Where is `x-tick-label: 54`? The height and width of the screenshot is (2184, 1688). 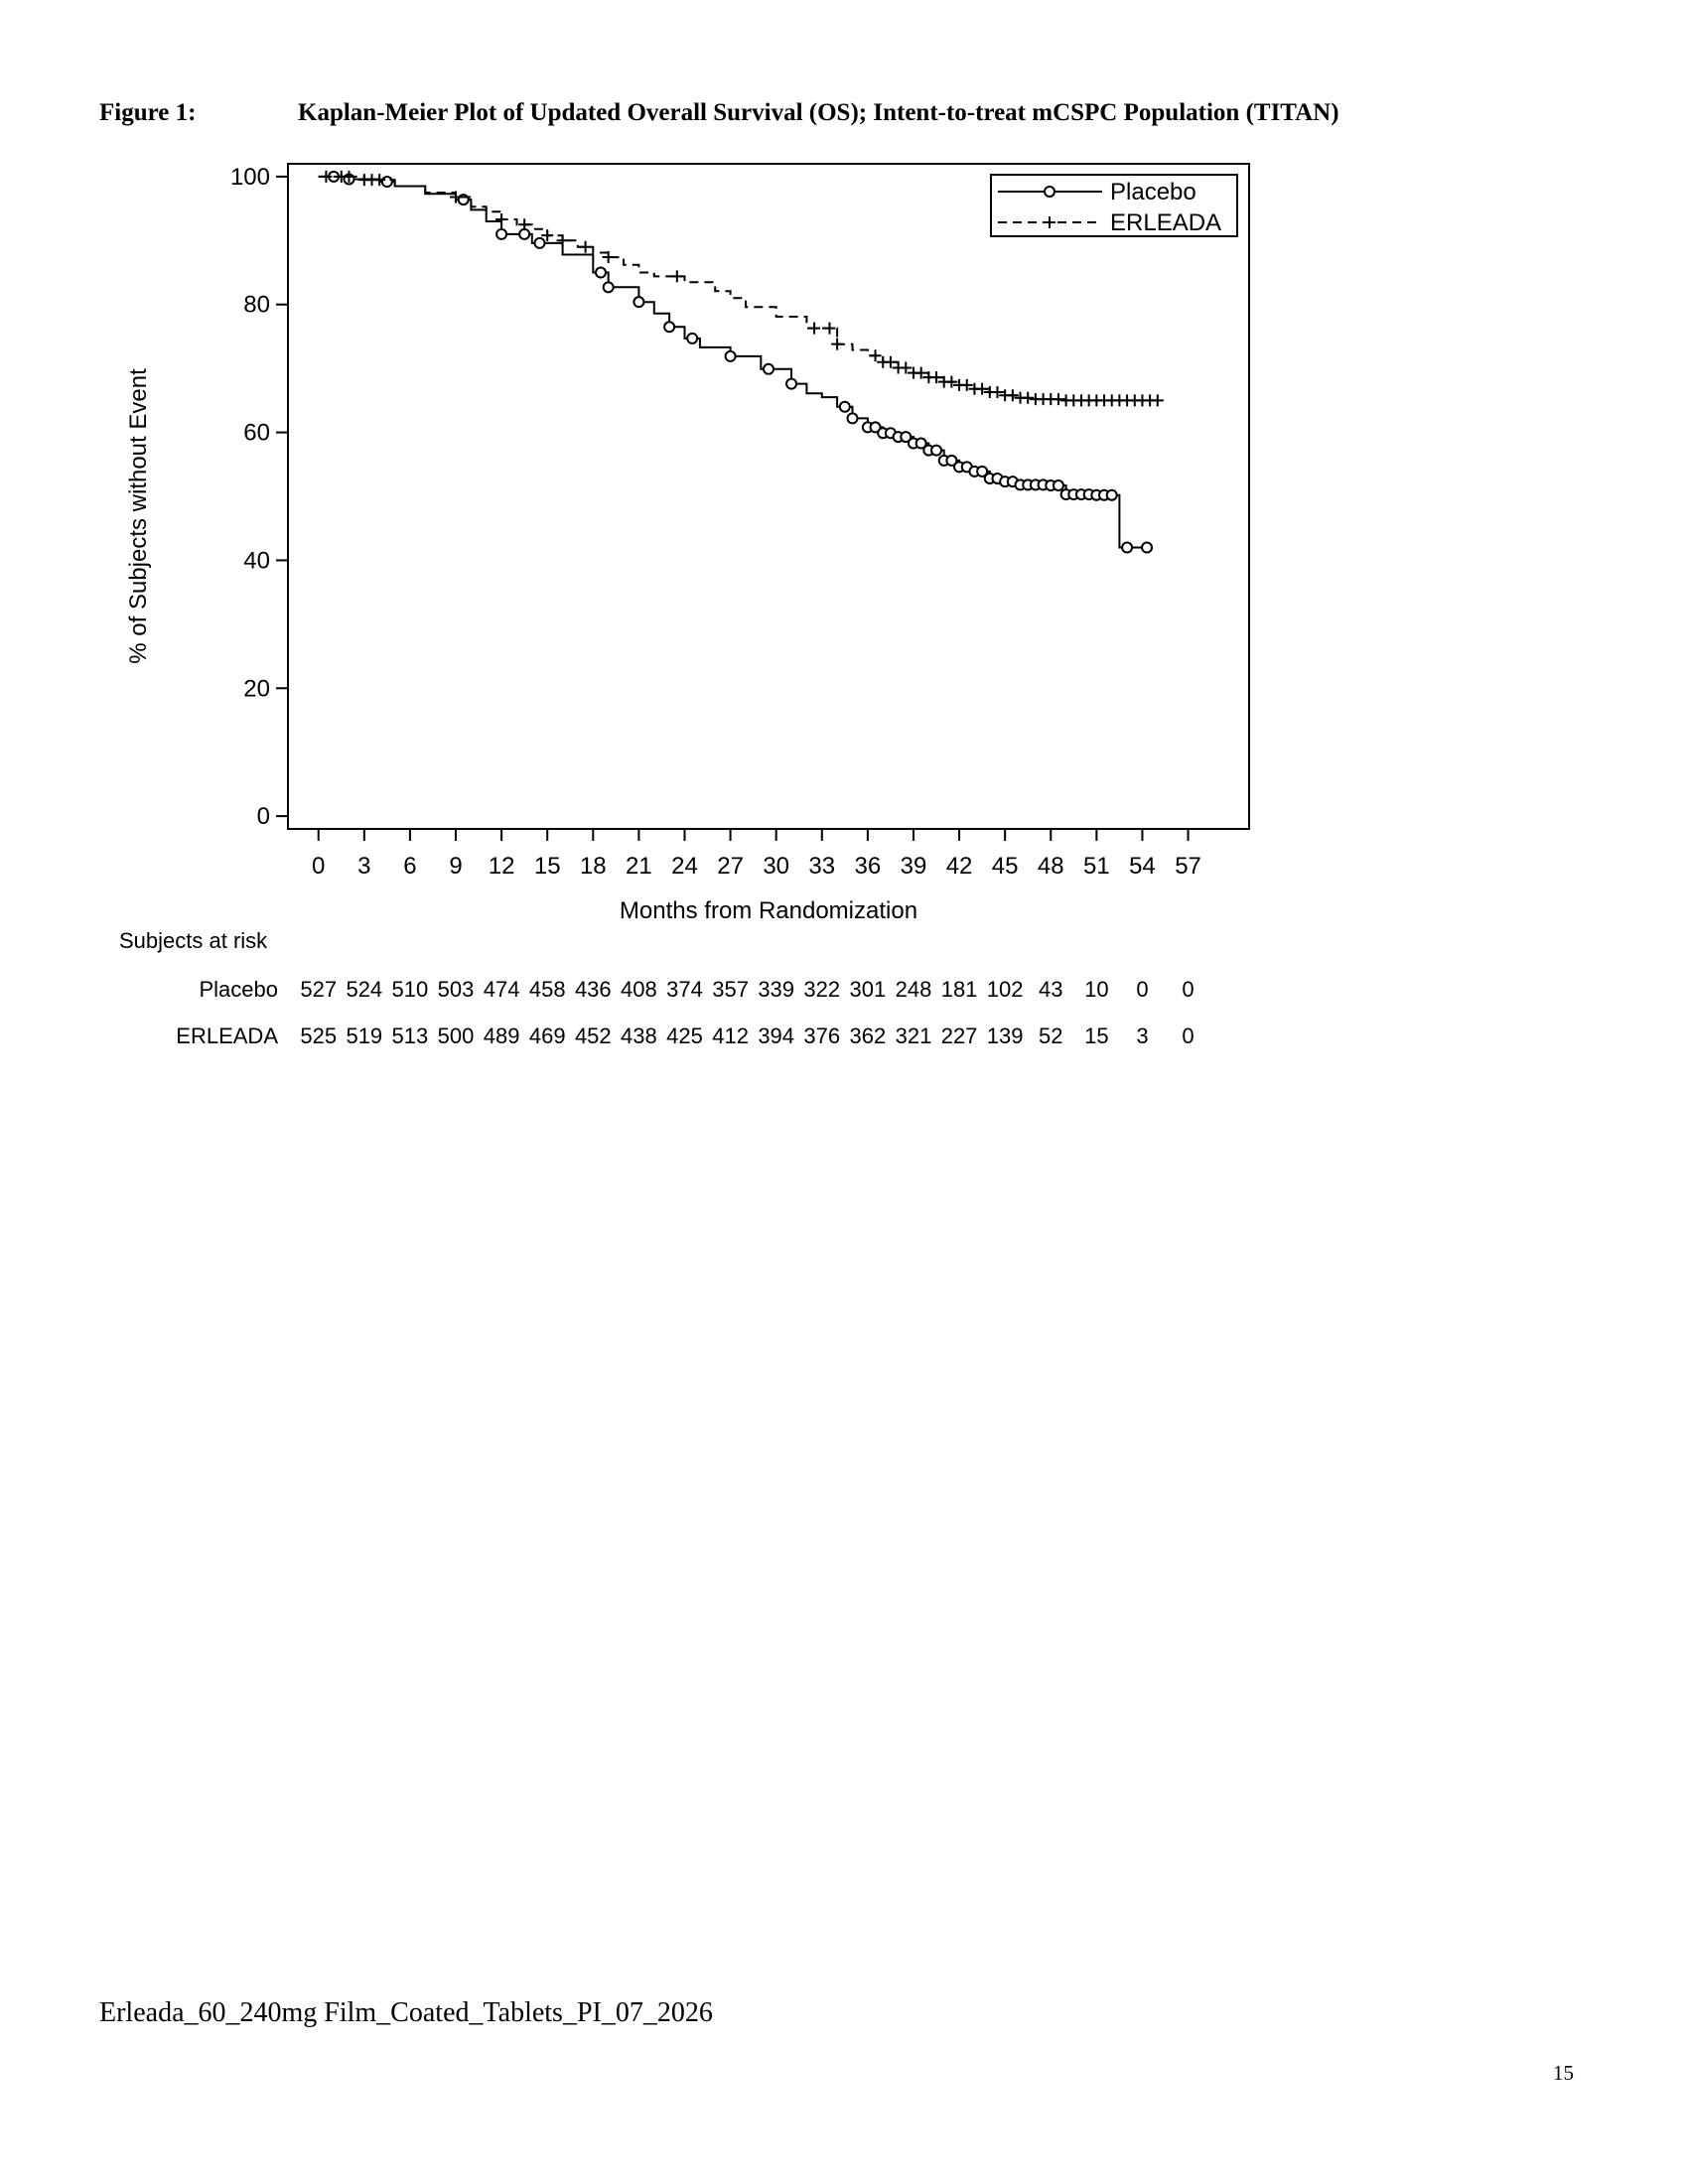 x-tick-label: 54 is located at coordinates (1142, 866).